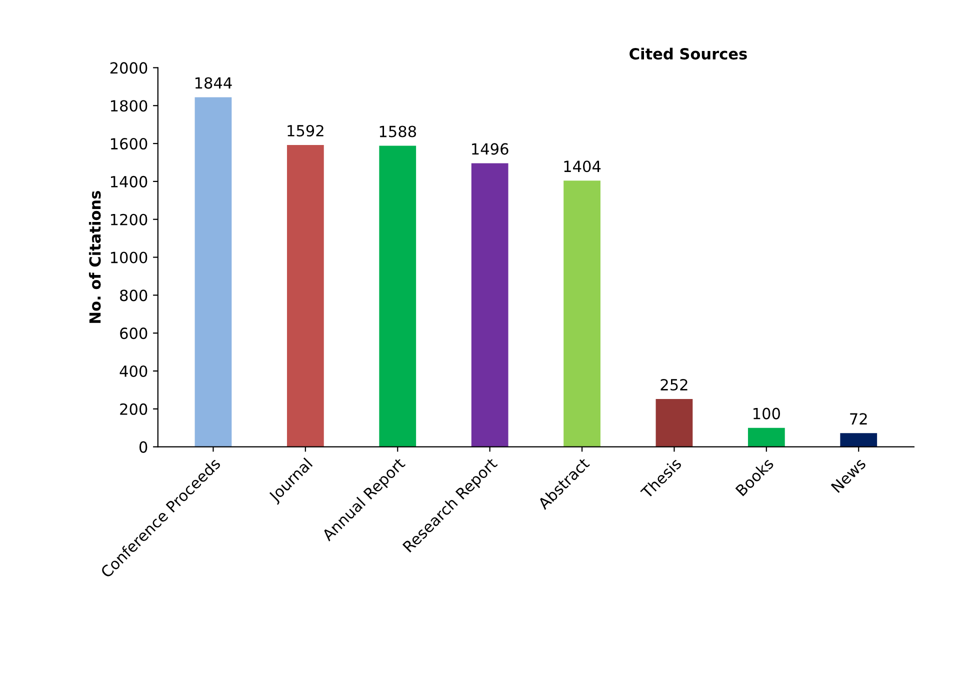  Describe the element at coordinates (129, 258) in the screenshot. I see `y-tick-label: 1000` at that location.